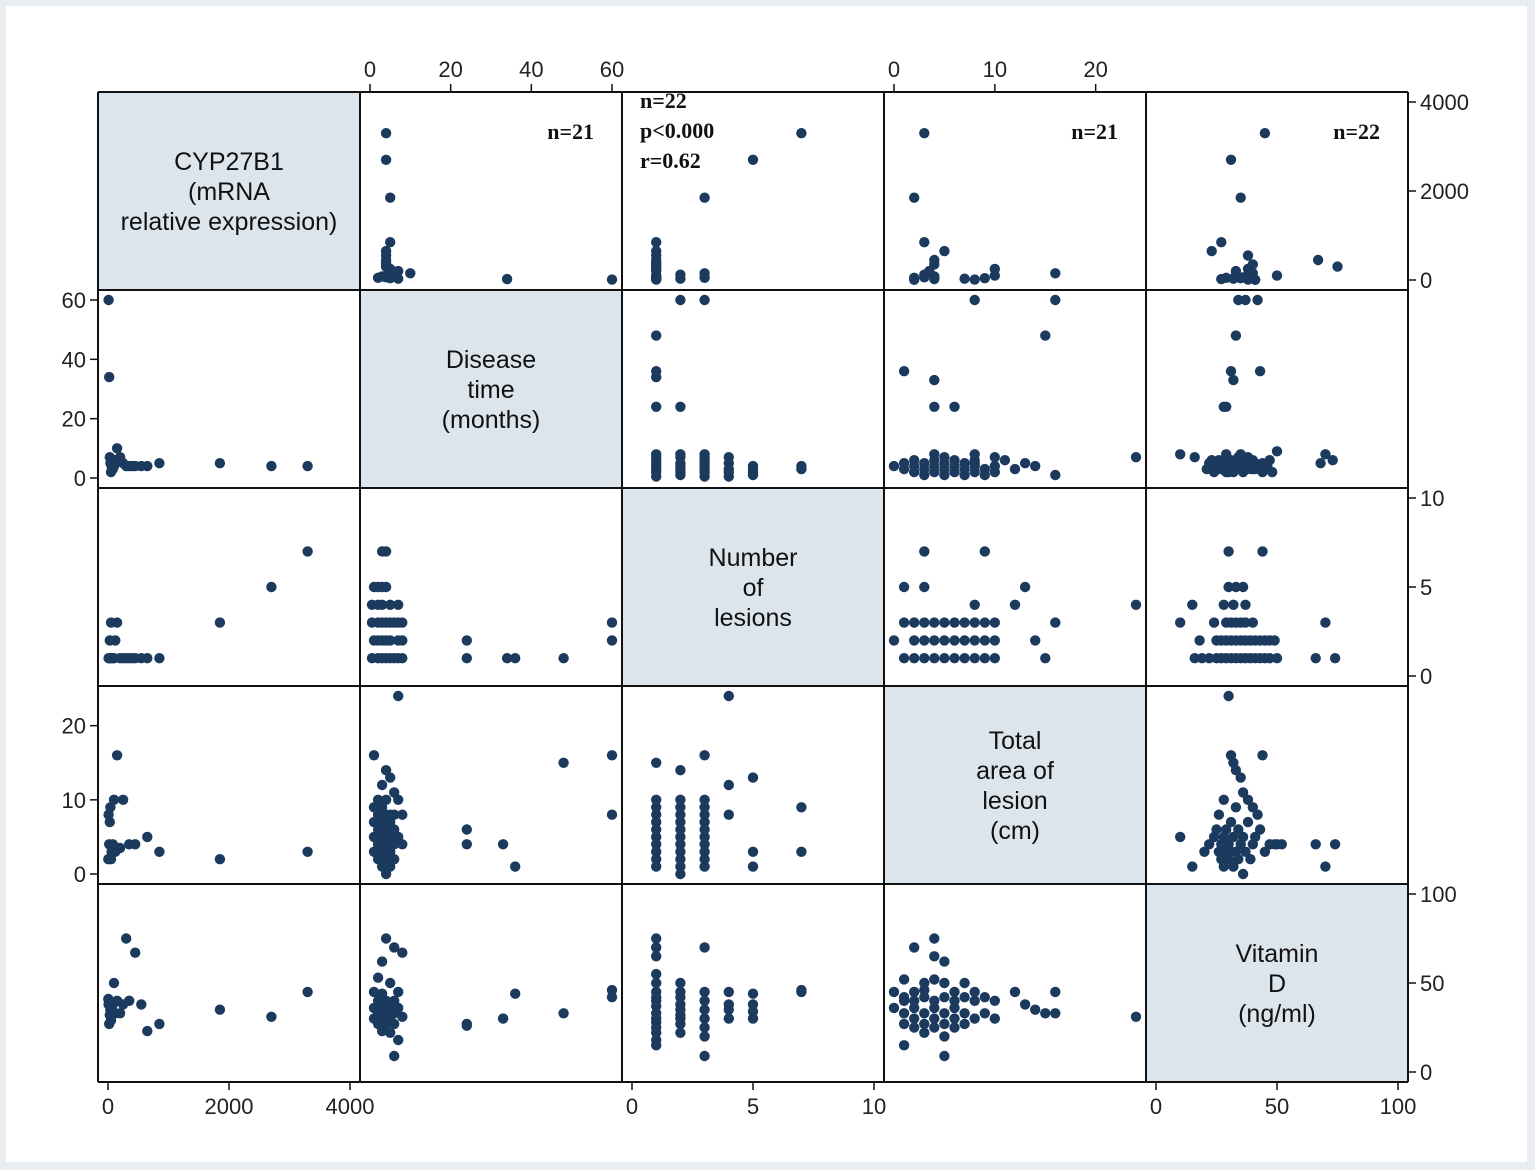 This screenshot has width=1535, height=1170. Describe the element at coordinates (612, 279) in the screenshot. I see `data-point-cyp-vs-time` at that location.